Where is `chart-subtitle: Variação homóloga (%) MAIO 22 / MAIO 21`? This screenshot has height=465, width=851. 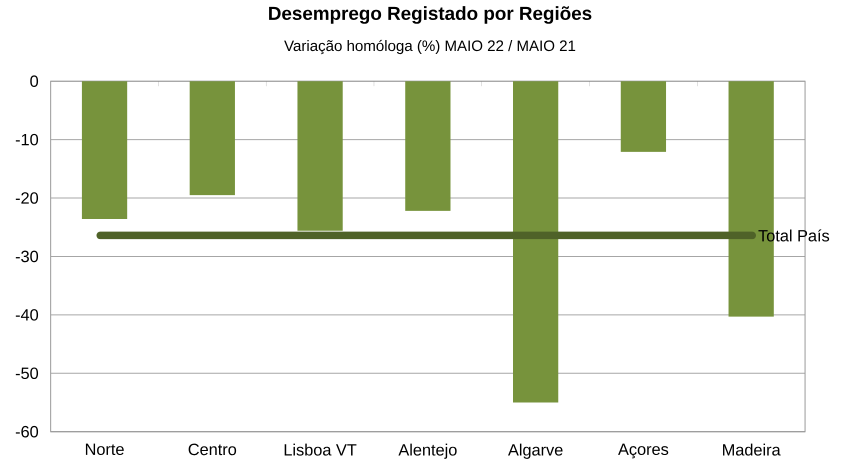
chart-subtitle: Variação homóloga (%) MAIO 22 / MAIO 21 is located at coordinates (430, 47).